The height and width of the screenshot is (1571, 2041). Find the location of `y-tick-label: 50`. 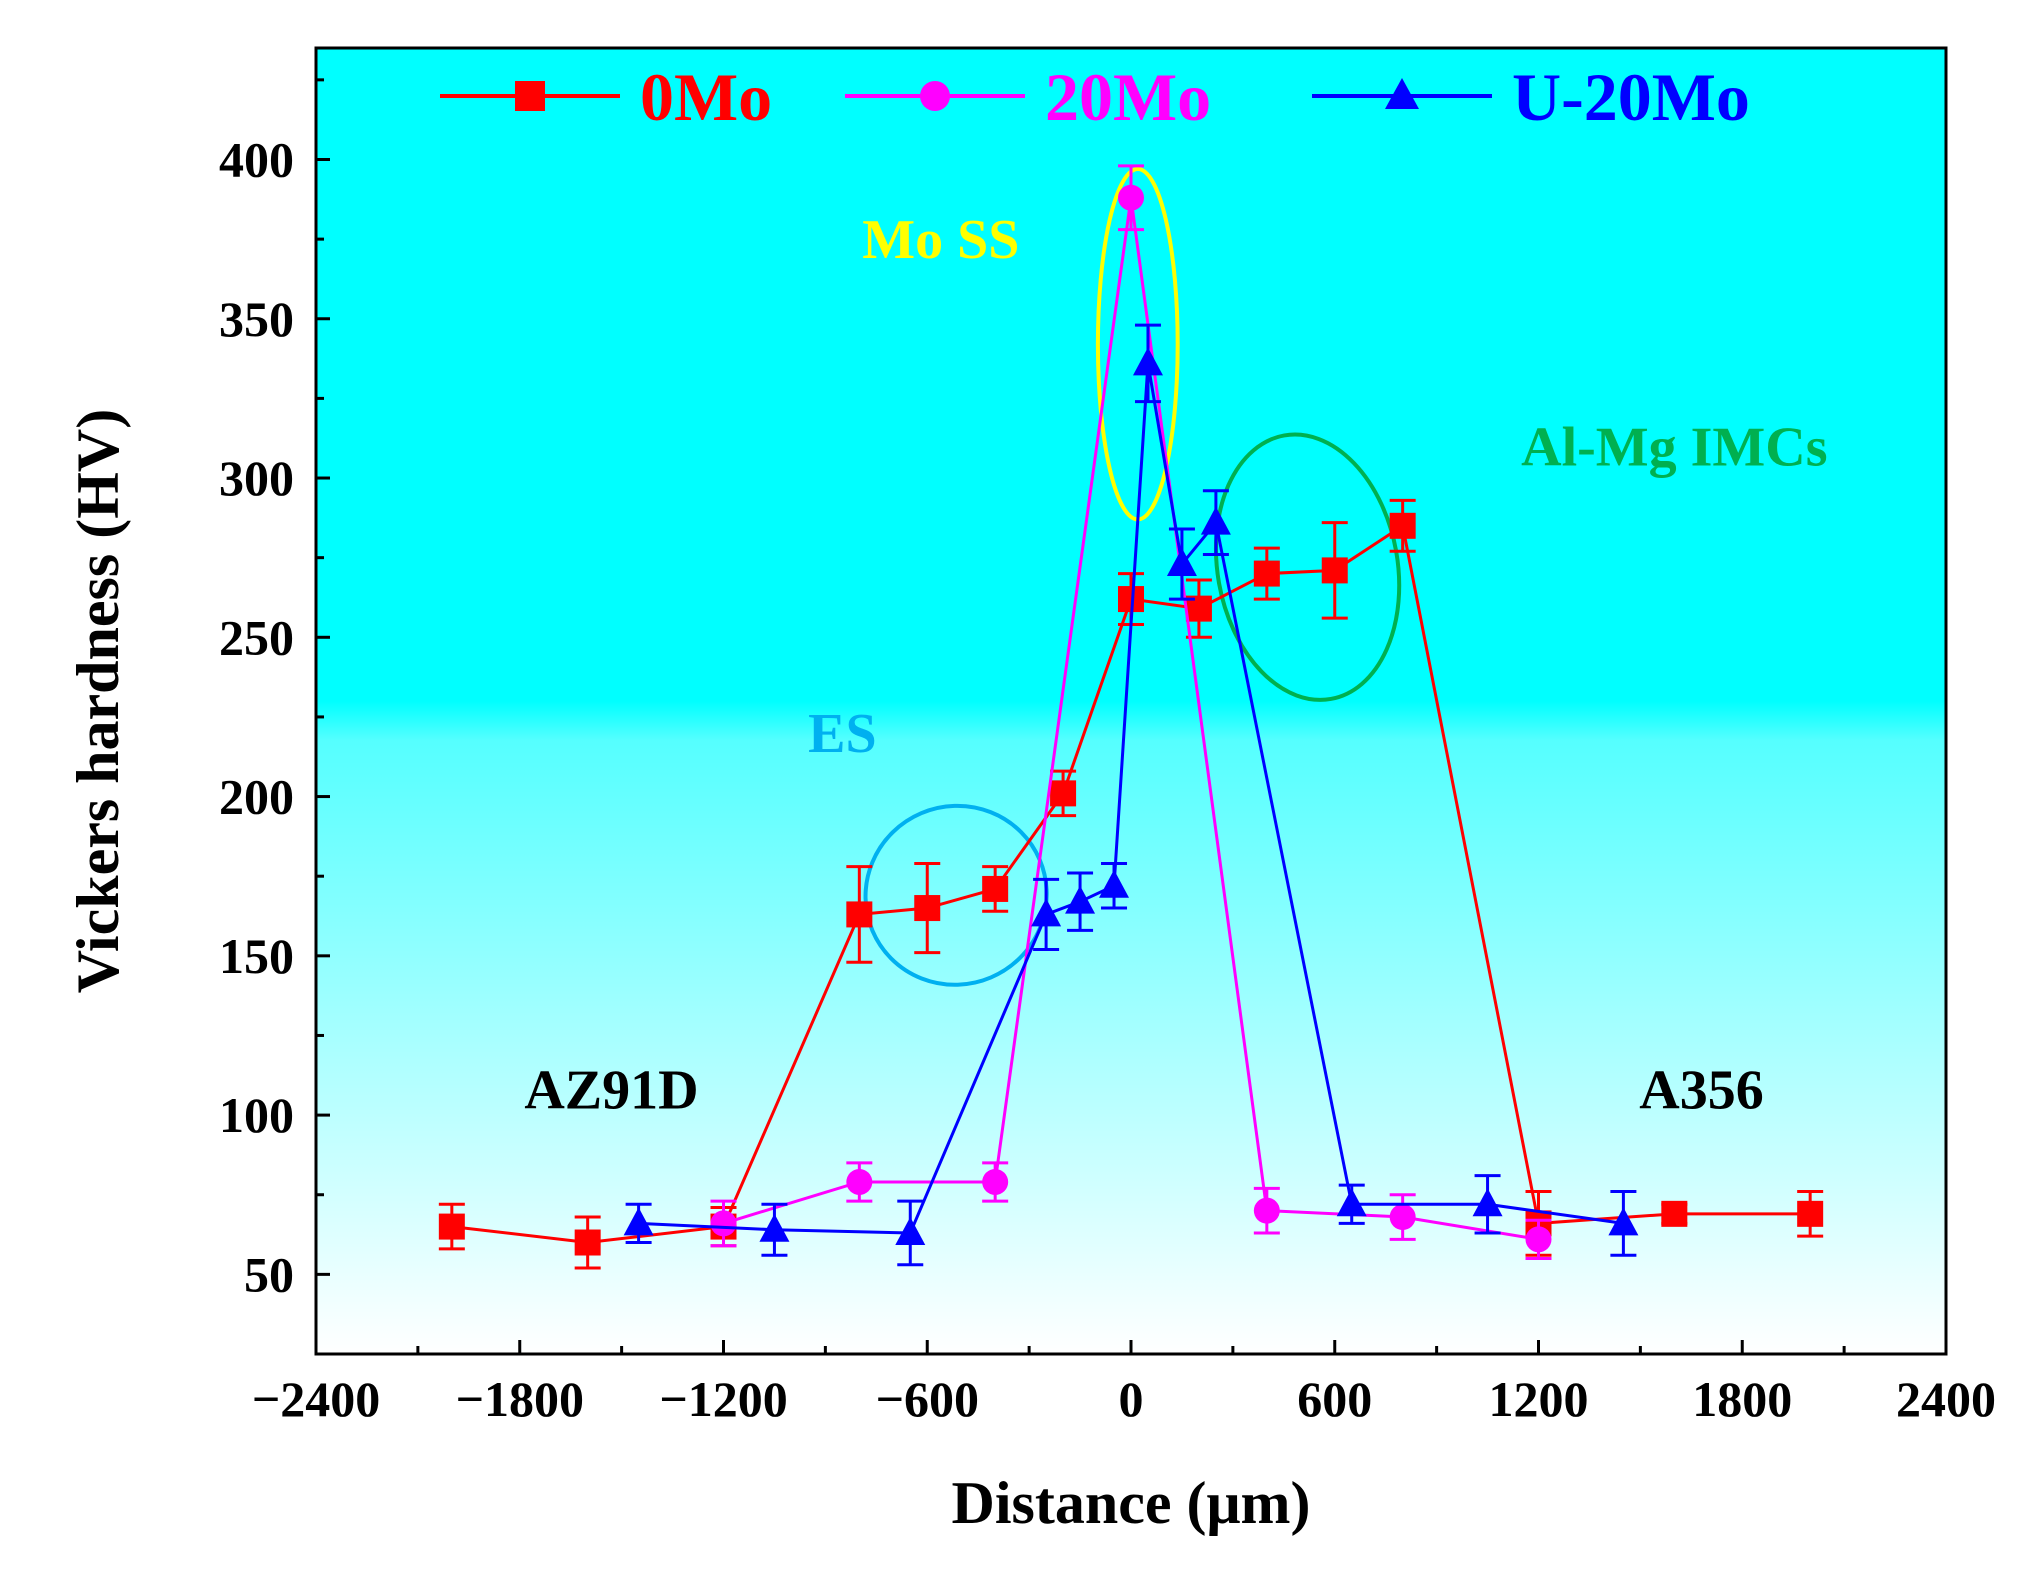

y-tick-label: 50 is located at coordinates (269, 1274).